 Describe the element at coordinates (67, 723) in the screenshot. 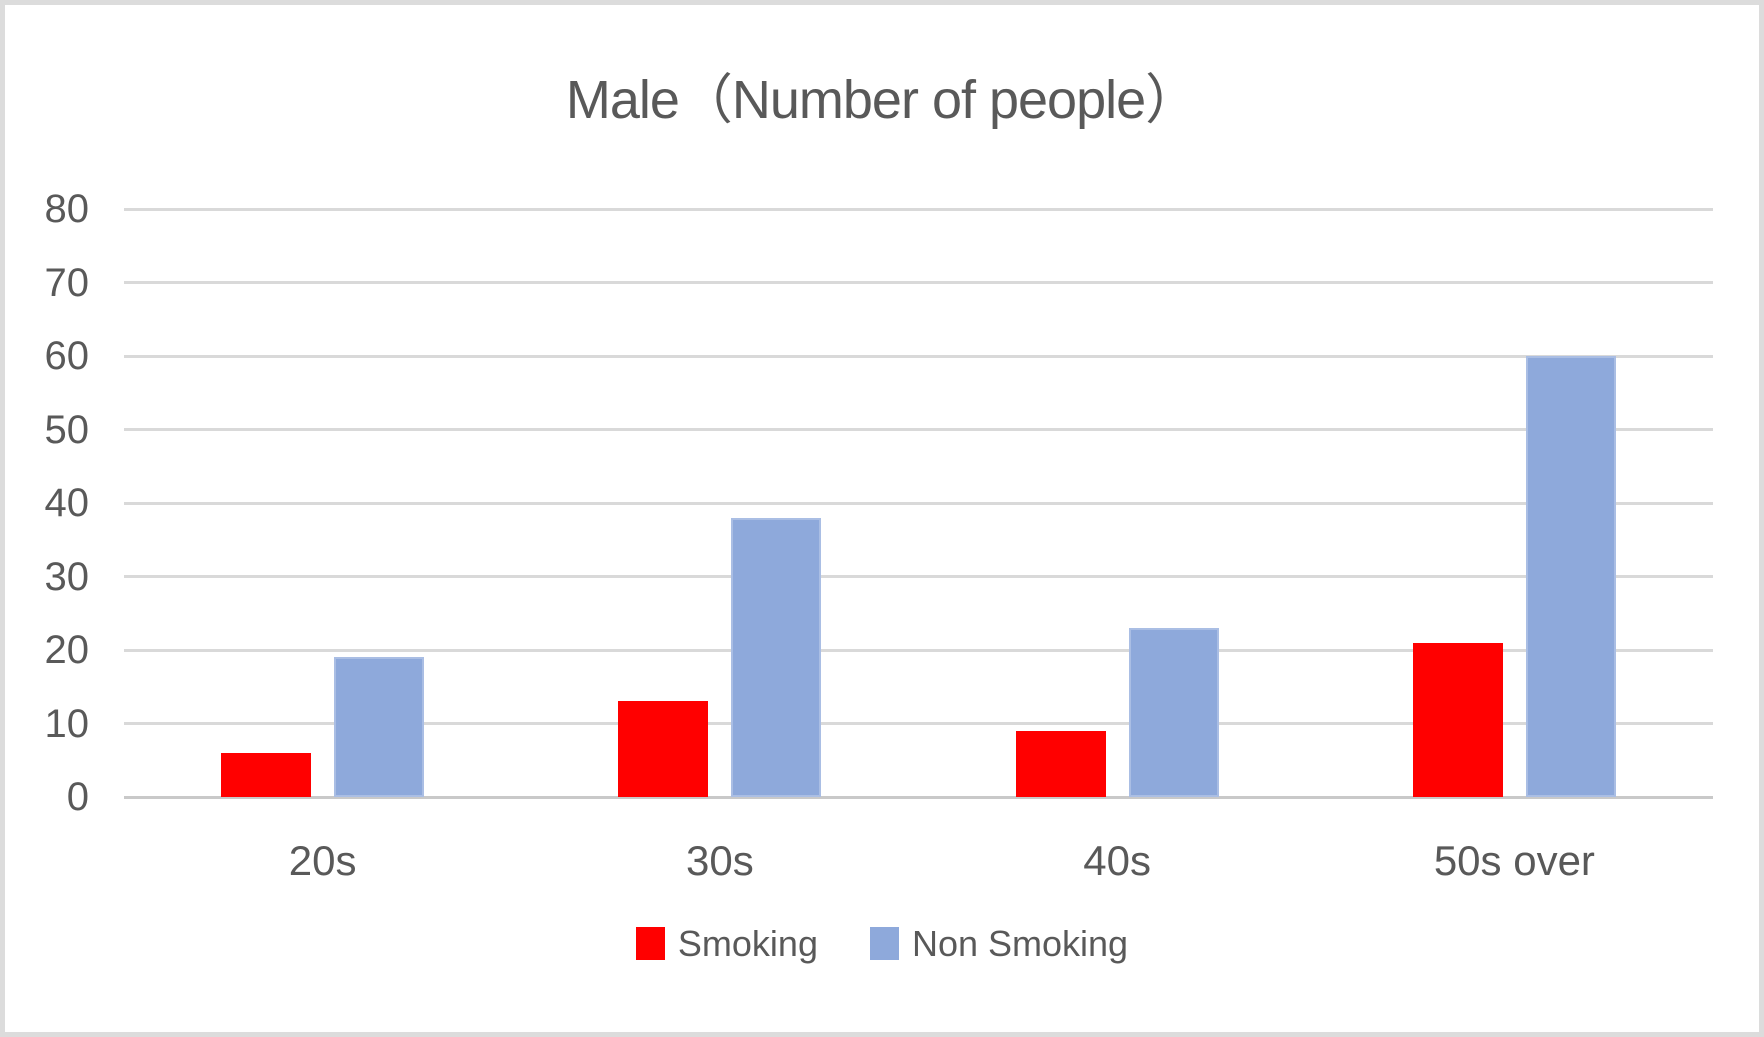

I see `y-tick-label-10: 10` at that location.